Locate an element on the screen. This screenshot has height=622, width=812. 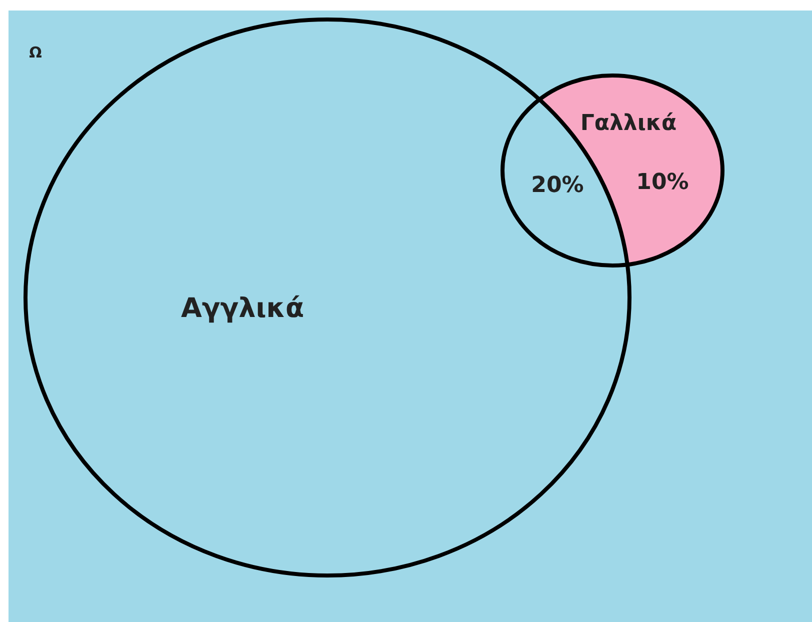
text: Ω is located at coordinates (35, 53).